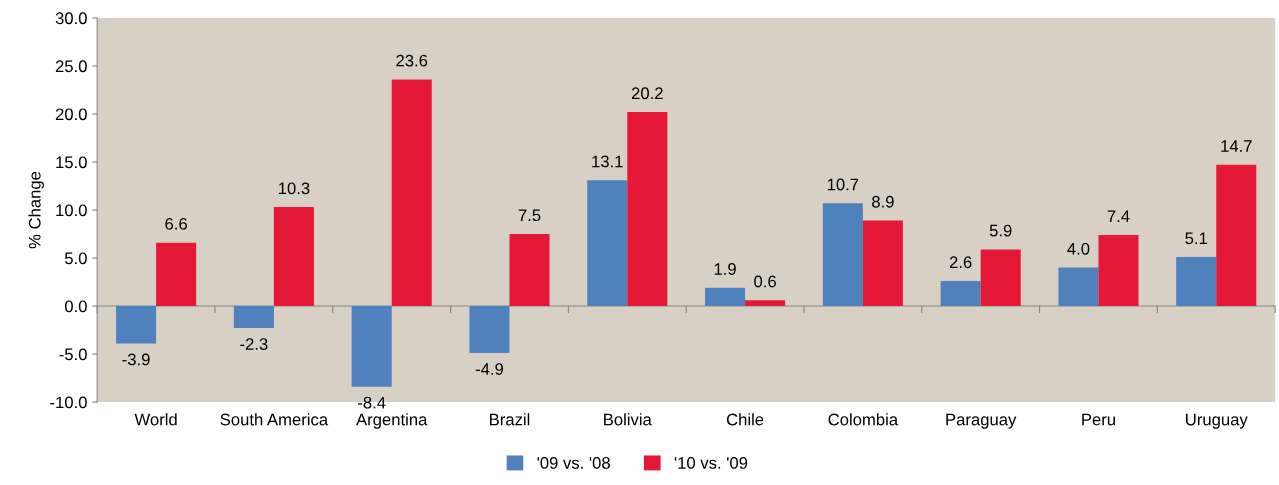 This screenshot has width=1279, height=485. What do you see at coordinates (71, 210) in the screenshot?
I see `y-tick-label: 10.0` at bounding box center [71, 210].